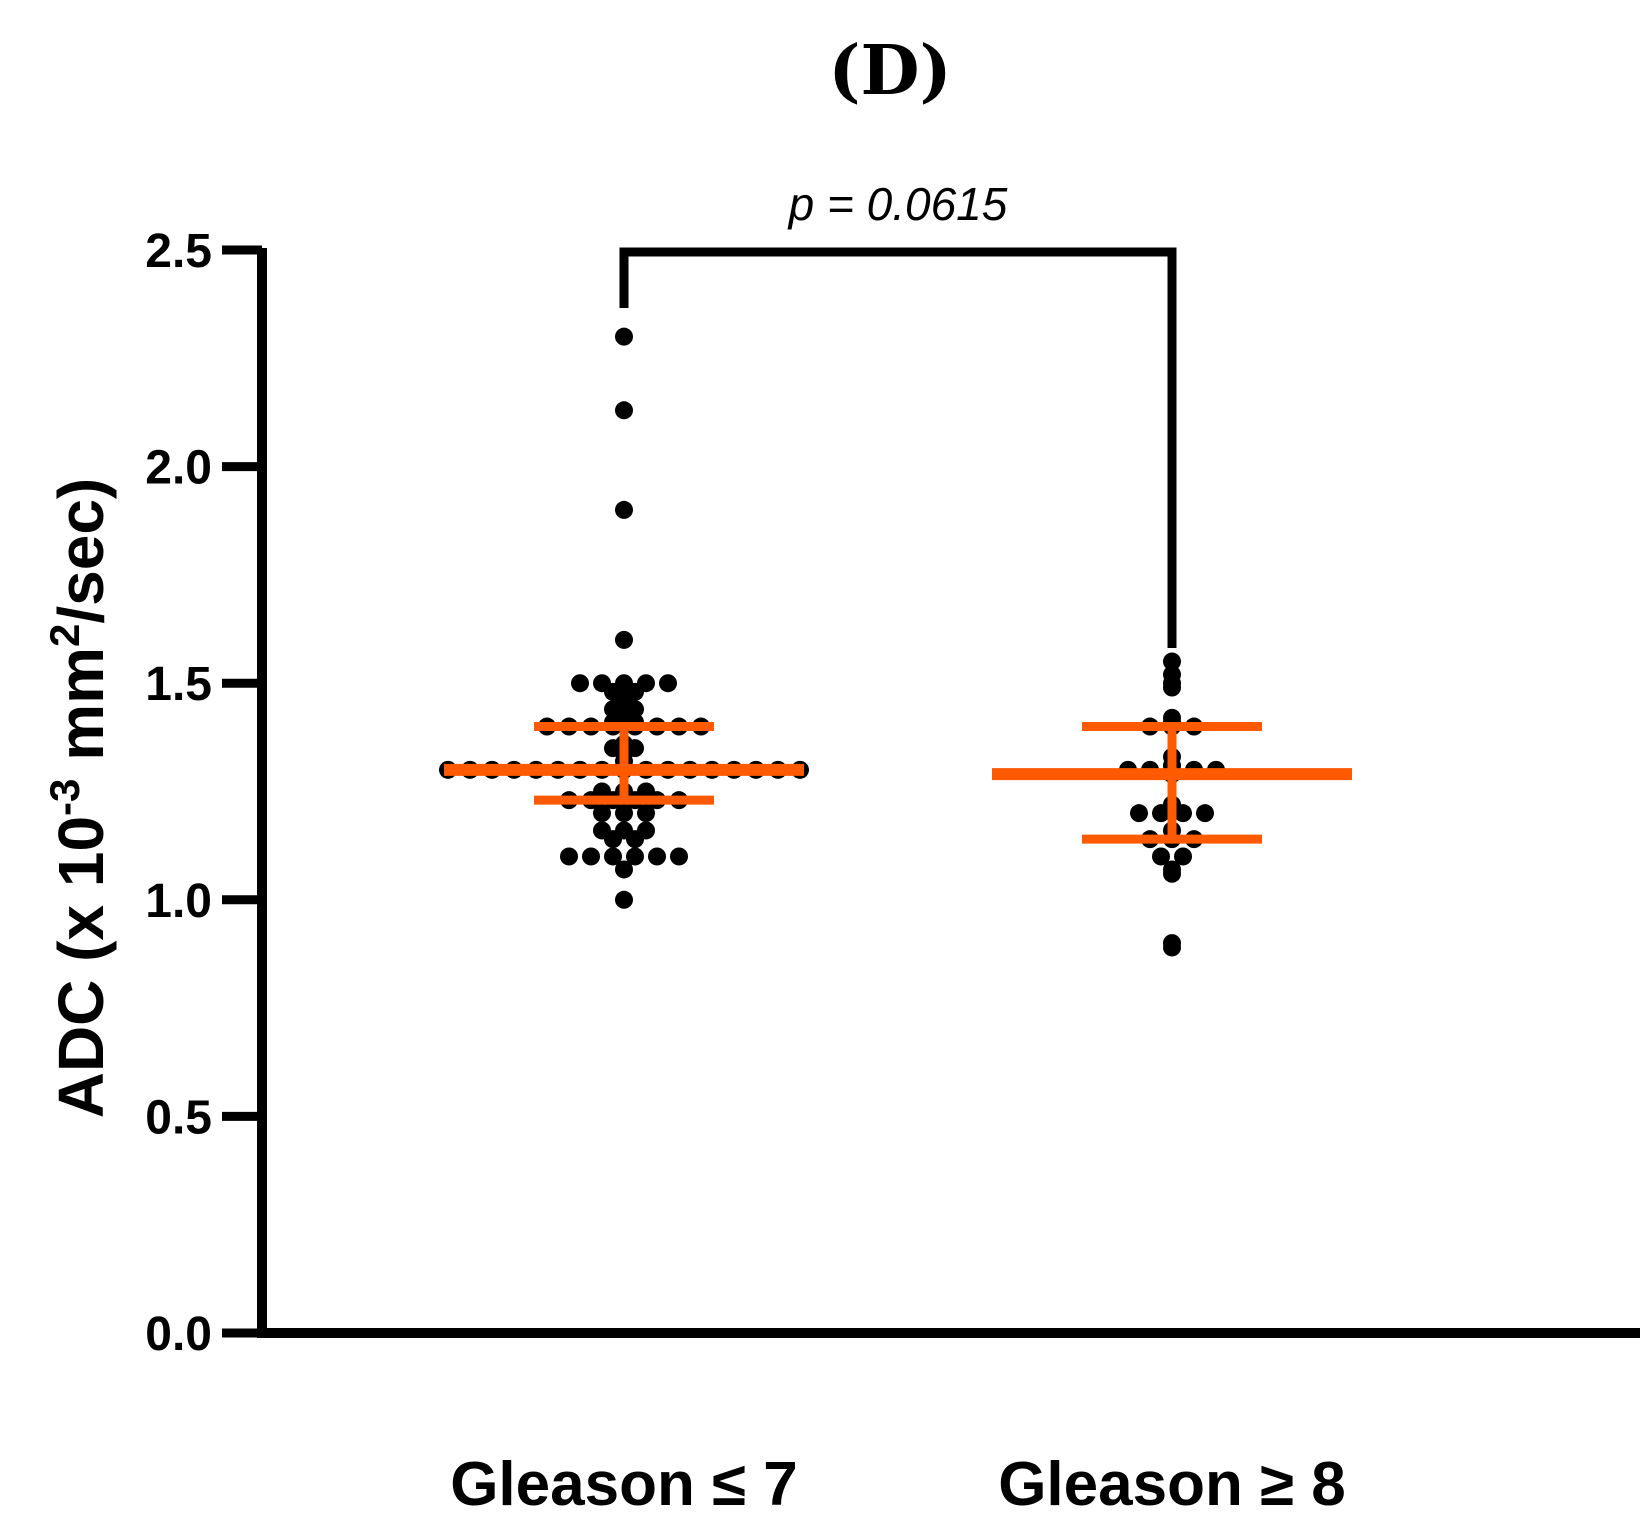 Image resolution: width=1640 pixels, height=1522 pixels. What do you see at coordinates (178, 1334) in the screenshot?
I see `y-tick-label-0: 0.0` at bounding box center [178, 1334].